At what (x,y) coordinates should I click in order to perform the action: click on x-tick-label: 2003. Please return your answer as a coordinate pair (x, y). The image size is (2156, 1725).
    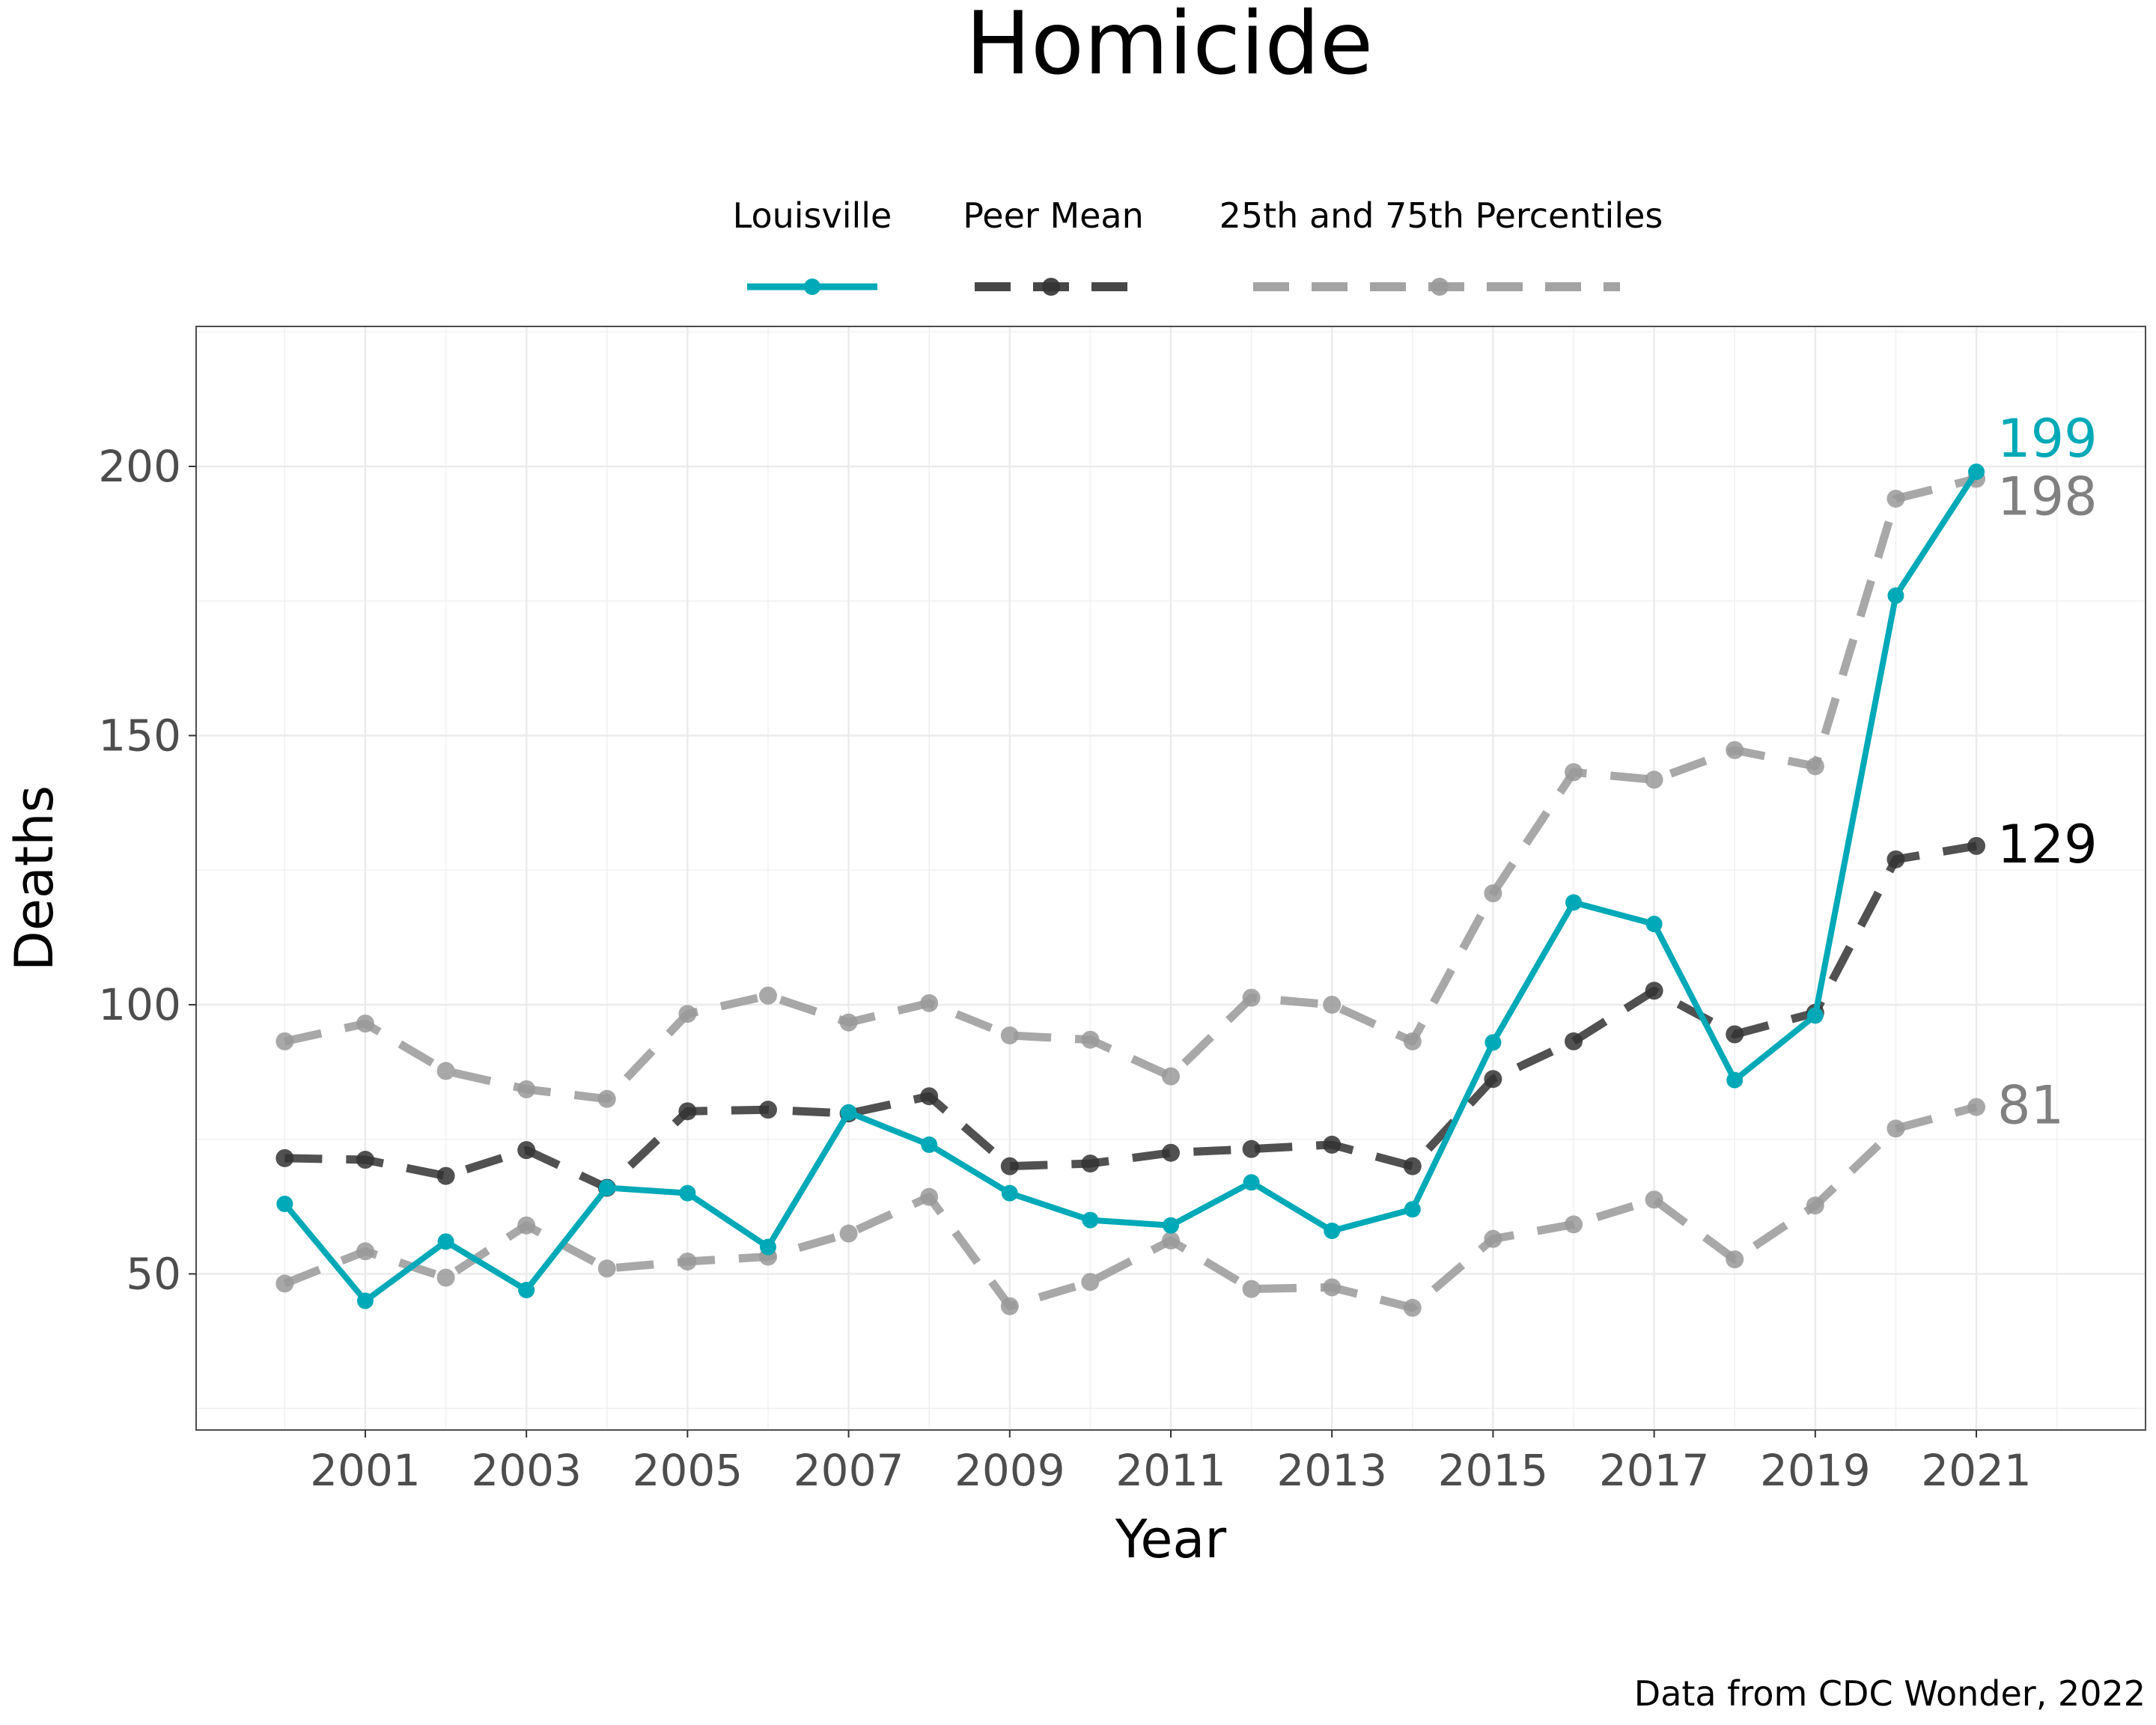
    Looking at the image, I should click on (526, 1470).